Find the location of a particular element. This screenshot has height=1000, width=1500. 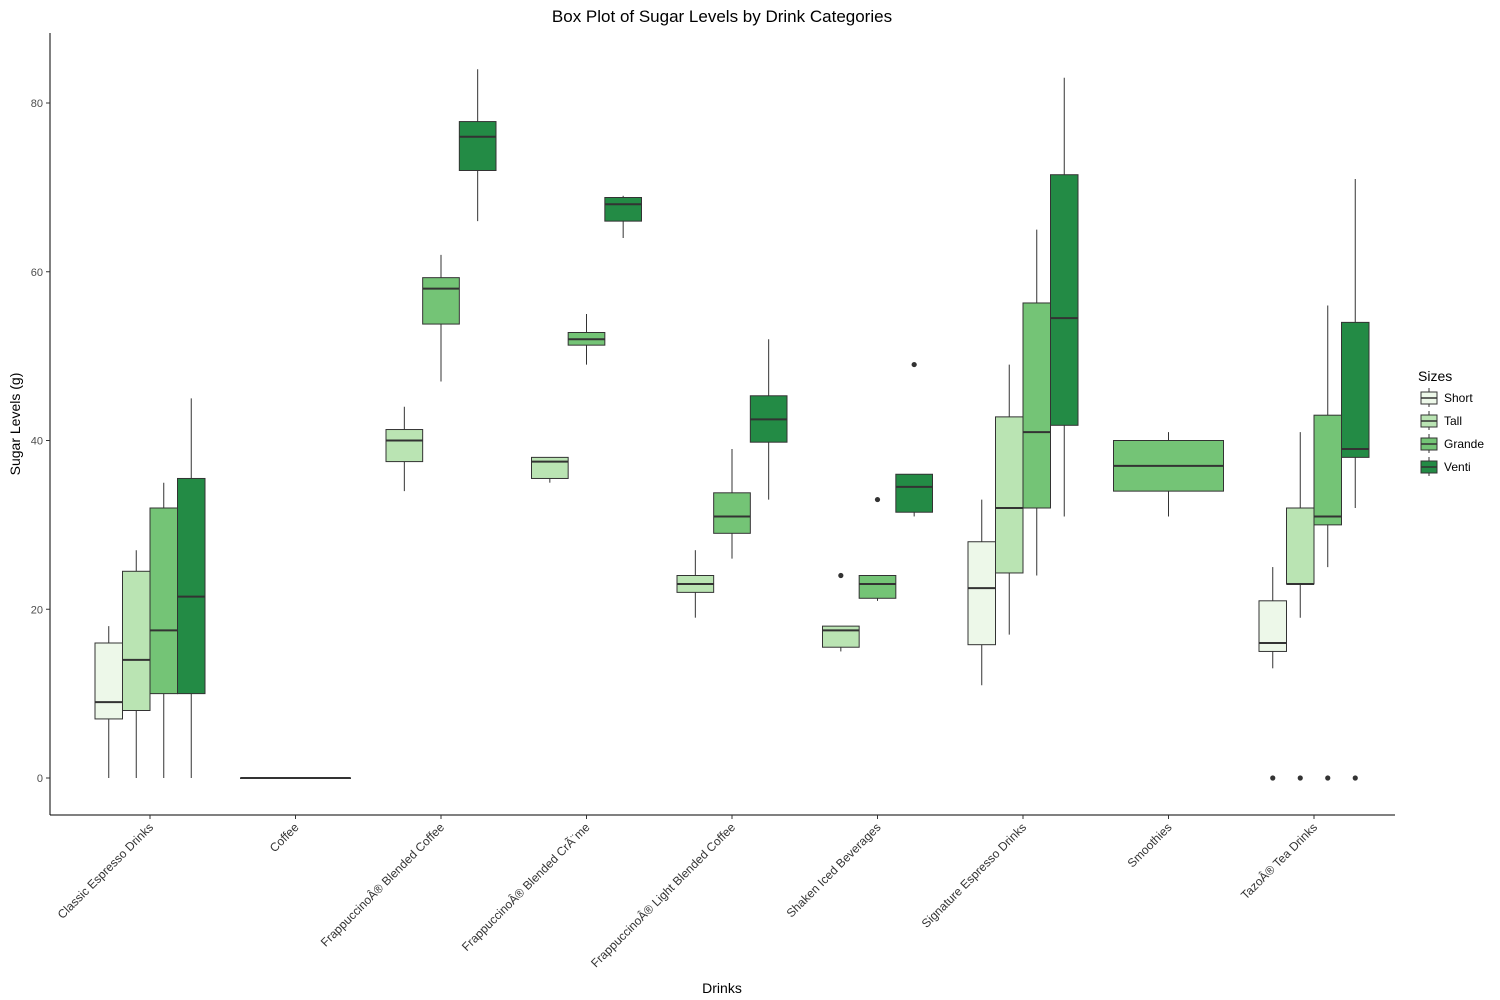

legend-item-tall: Tall is located at coordinates (1441, 420).